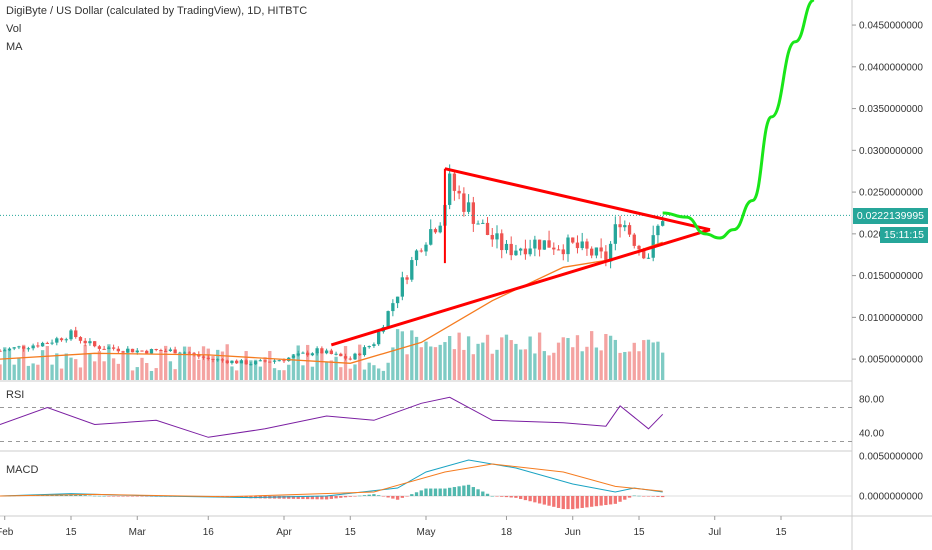  What do you see at coordinates (891, 360) in the screenshot?
I see `price-tick-label: 0.0050000000` at bounding box center [891, 360].